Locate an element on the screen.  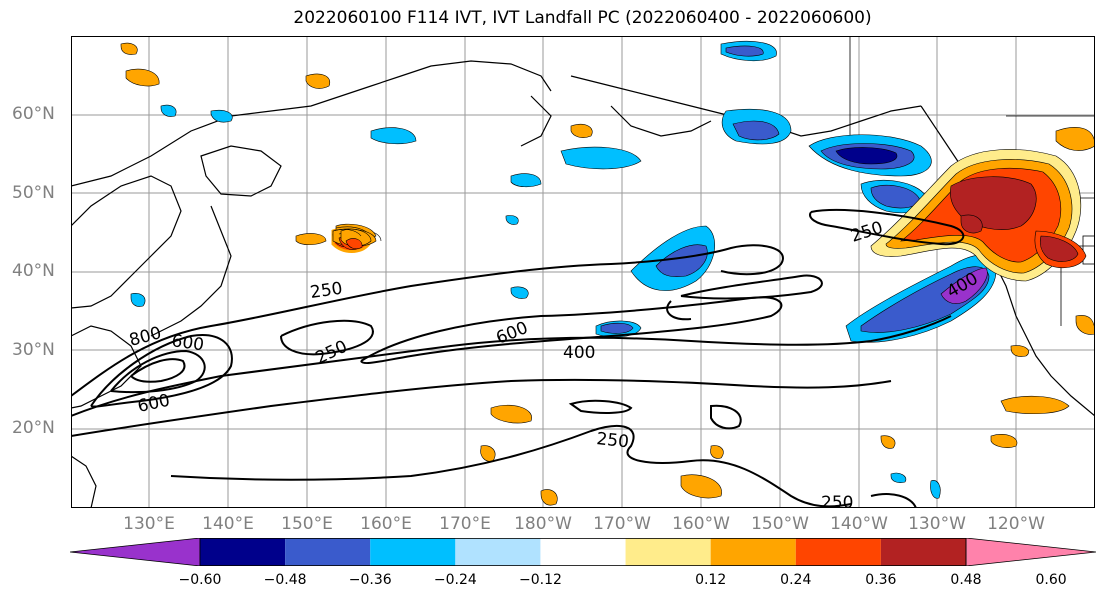
lon-label: 160°W is located at coordinates (701, 524).